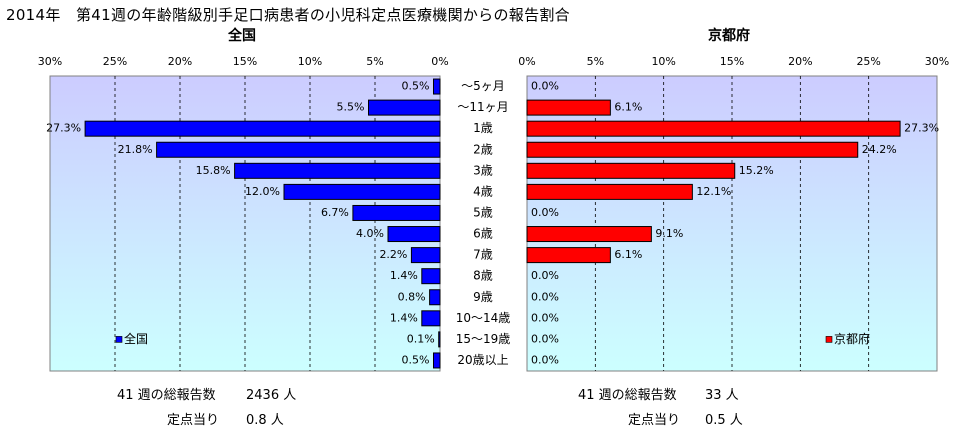  What do you see at coordinates (724, 420) in the screenshot?
I see `right-per-value: 0.5 人` at bounding box center [724, 420].